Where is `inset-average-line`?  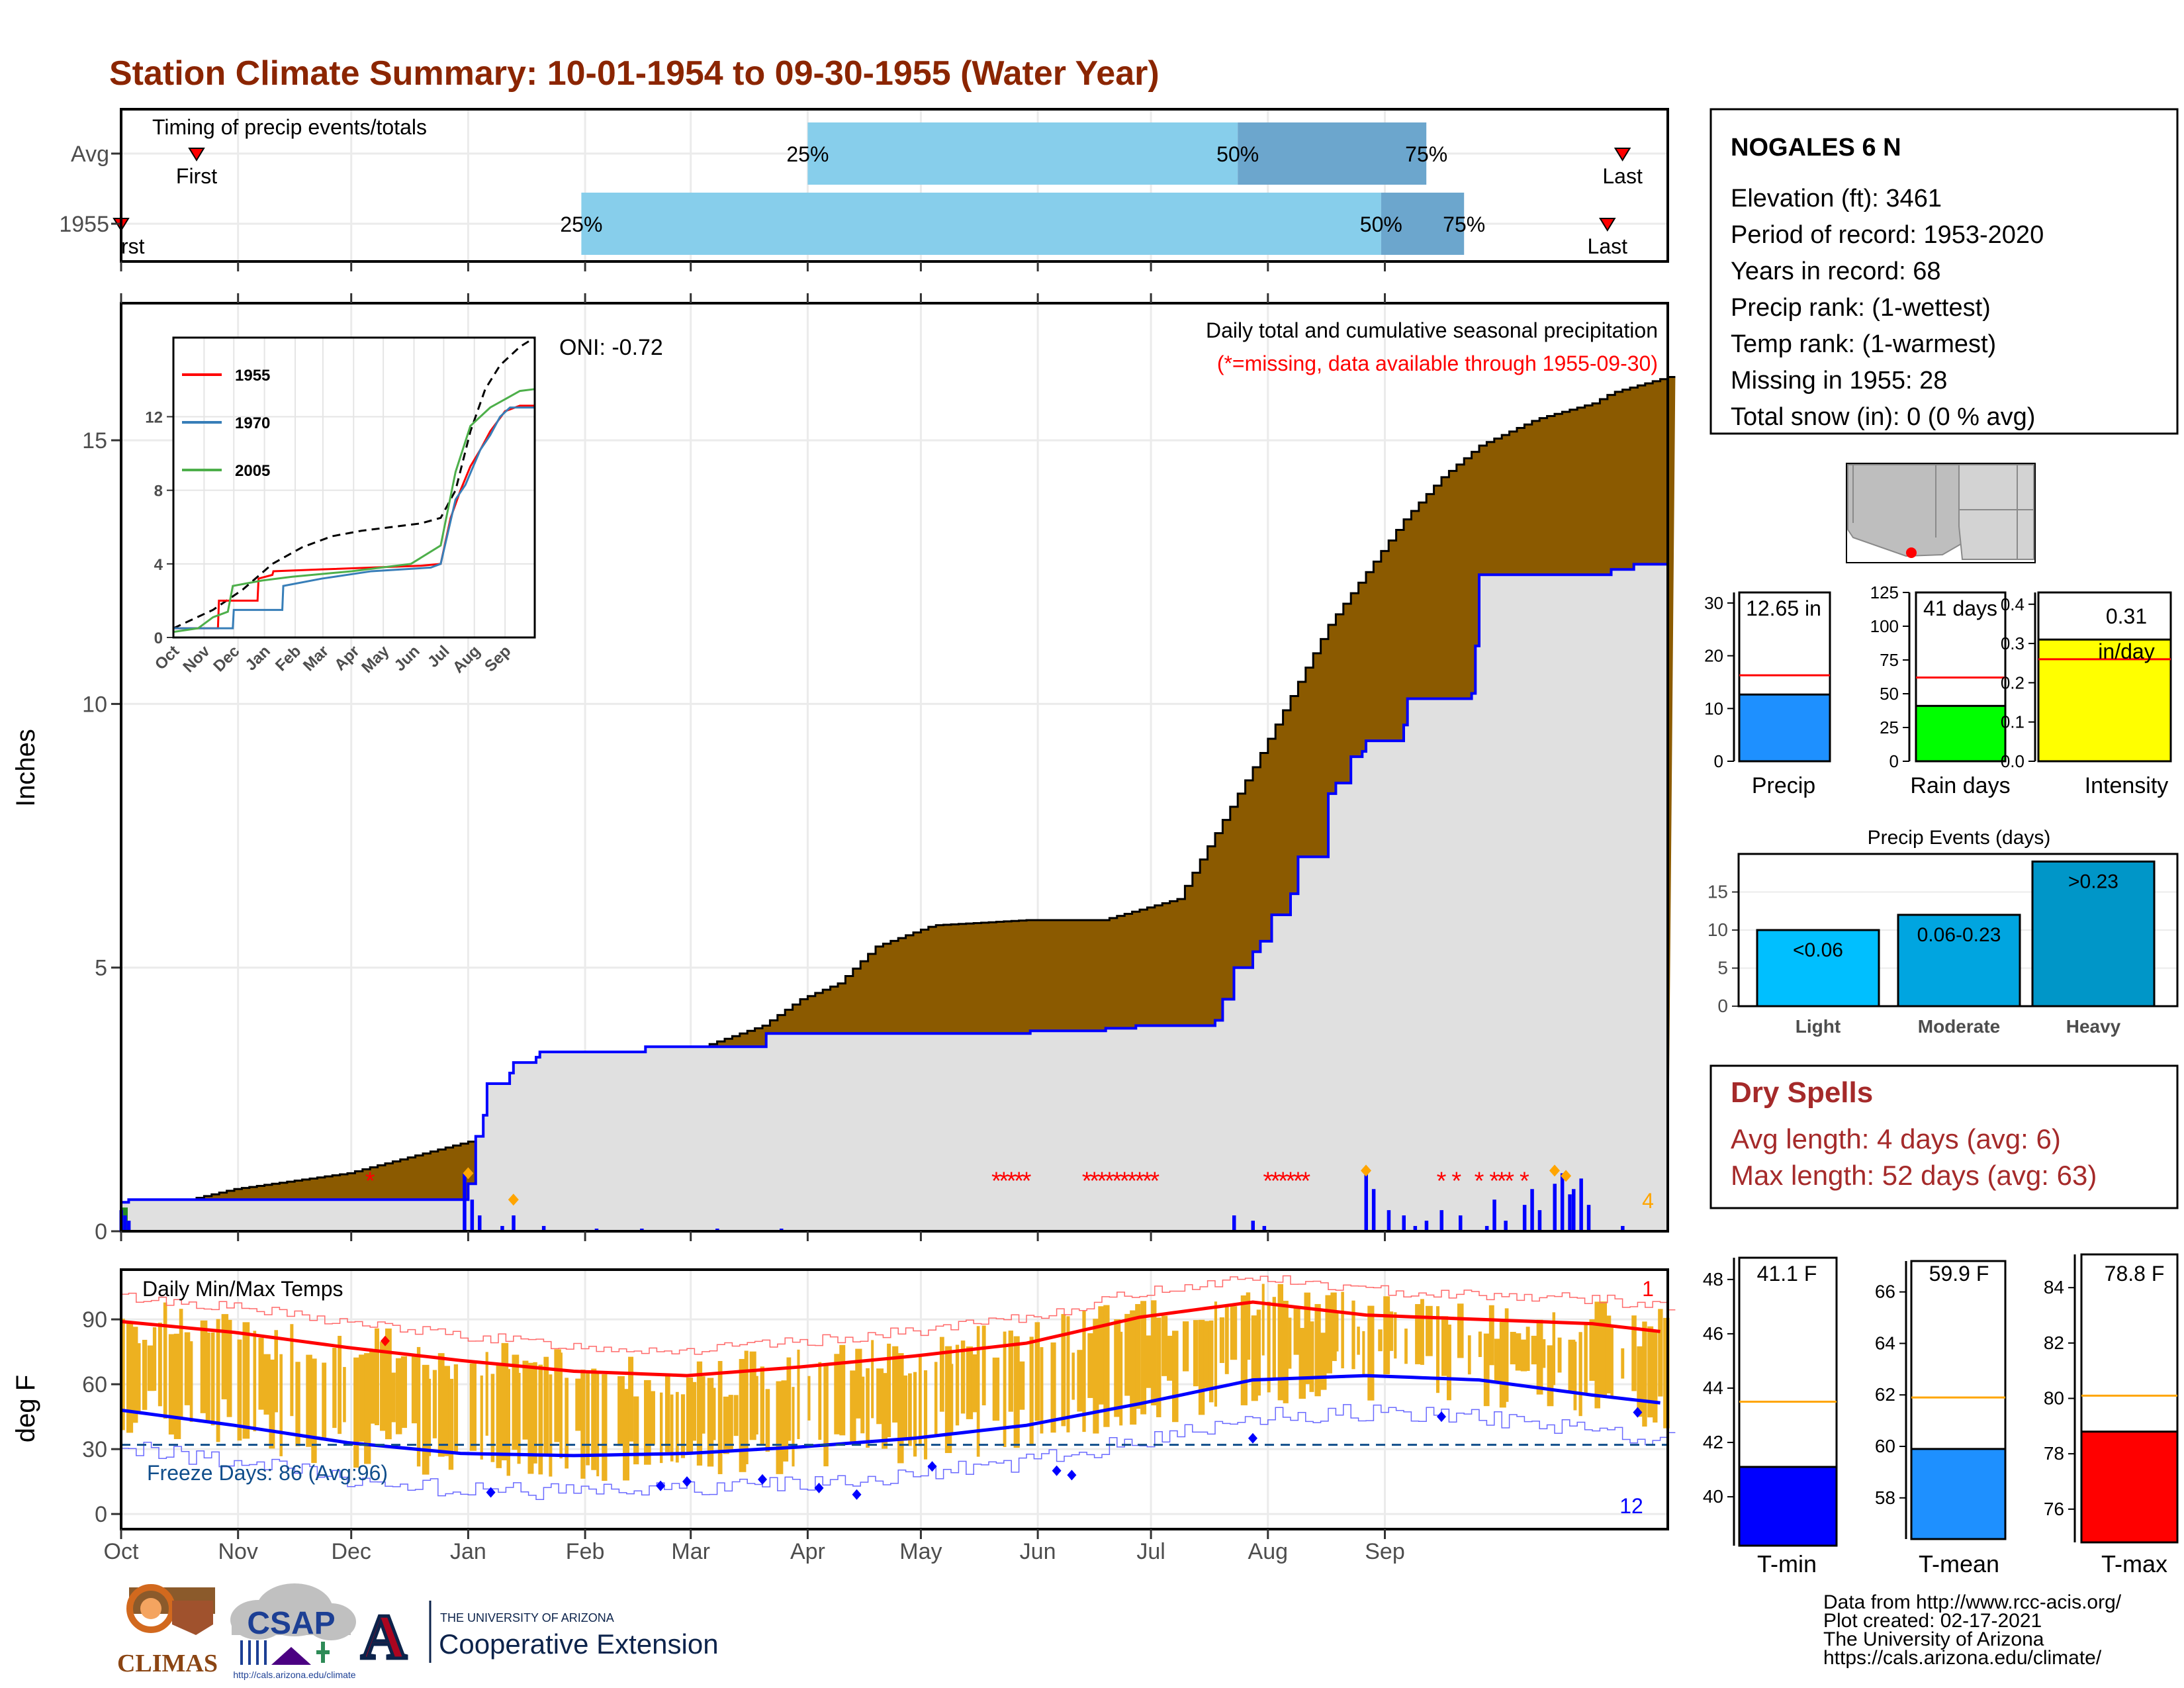 inset-average-line is located at coordinates (354, 483).